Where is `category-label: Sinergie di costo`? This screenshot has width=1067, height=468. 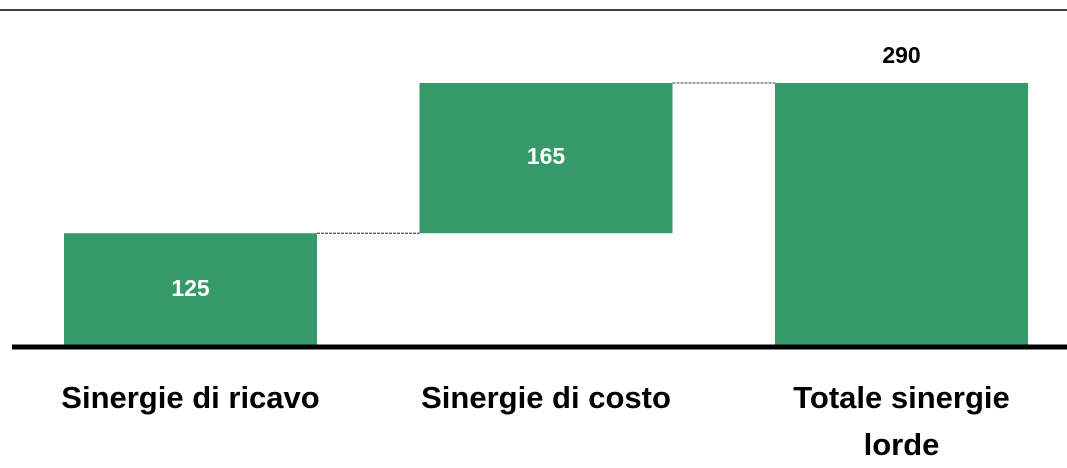 category-label: Sinergie di costo is located at coordinates (546, 397).